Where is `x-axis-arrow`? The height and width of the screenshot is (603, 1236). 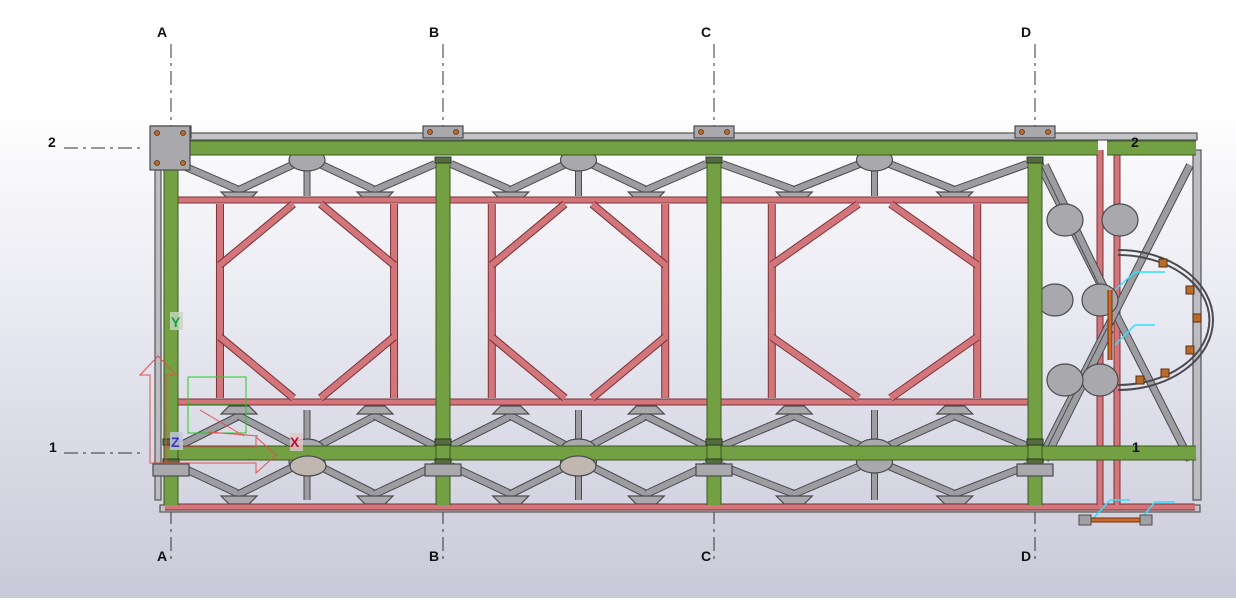
x-axis-arrow is located at coordinates (221, 455).